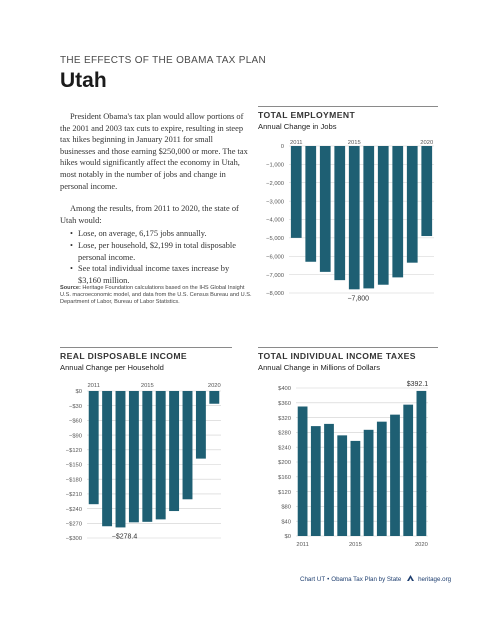 The height and width of the screenshot is (640, 495). What do you see at coordinates (74, 510) in the screenshot?
I see `y-tick-label: −$240` at bounding box center [74, 510].